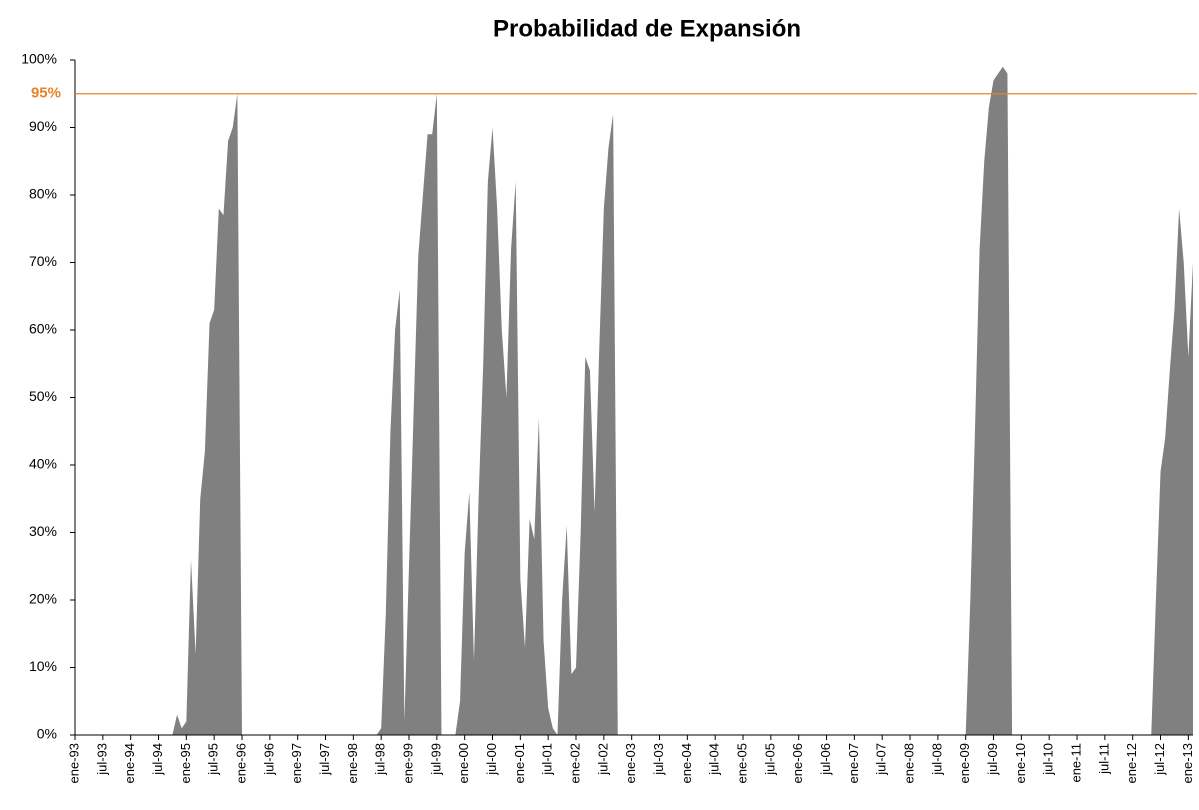 Image resolution: width=1199 pixels, height=810 pixels. What do you see at coordinates (741, 763) in the screenshot?
I see `x-tick-label: ene-05` at bounding box center [741, 763].